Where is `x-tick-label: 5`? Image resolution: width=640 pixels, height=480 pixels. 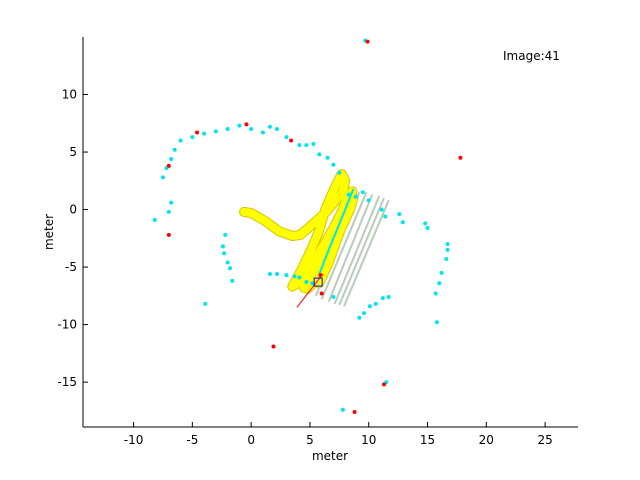 x-tick-label: 5 is located at coordinates (310, 440).